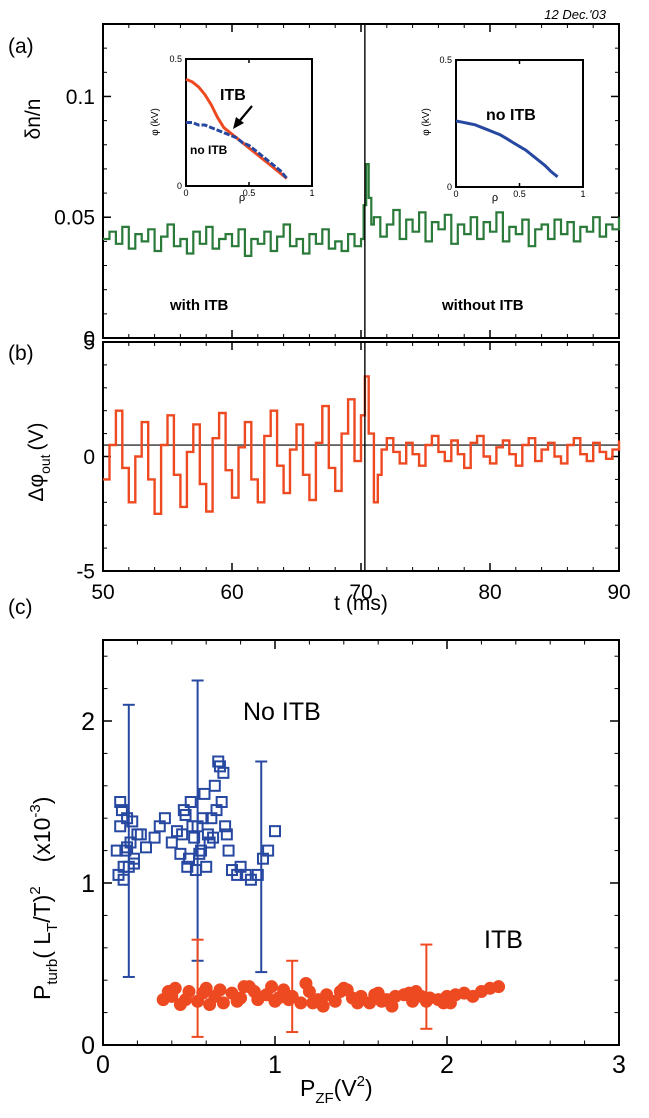 The width and height of the screenshot is (649, 1118). Describe the element at coordinates (360, 592) in the screenshot. I see `panel-b-xtick-label: 70` at that location.